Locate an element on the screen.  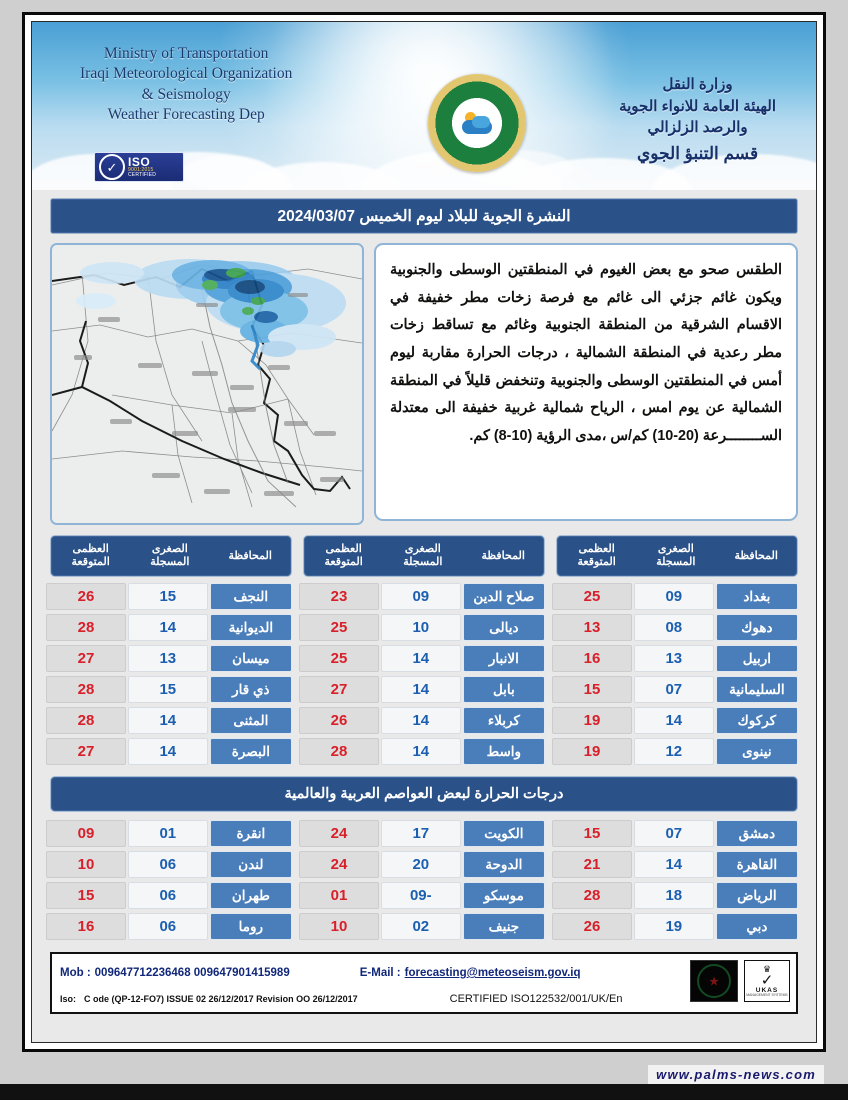
cell-location-name: كربلاء is located at coordinates (503, 720).